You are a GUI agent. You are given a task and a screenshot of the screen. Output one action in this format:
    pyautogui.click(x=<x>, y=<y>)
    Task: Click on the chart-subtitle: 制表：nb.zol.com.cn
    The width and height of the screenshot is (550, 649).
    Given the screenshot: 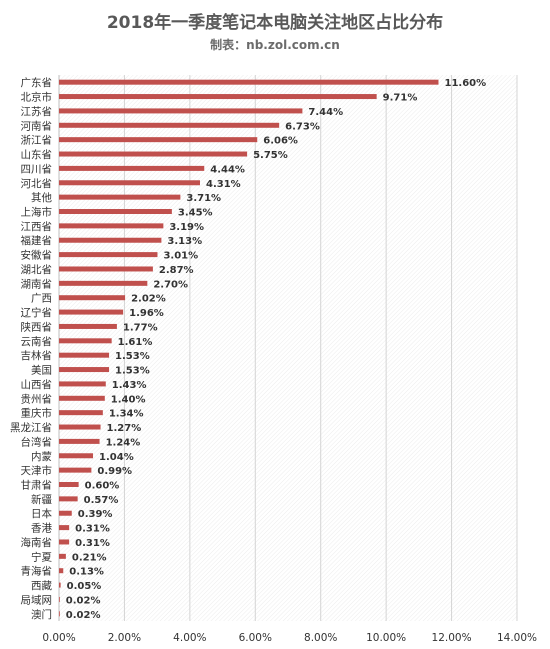 What is the action you would take?
    pyautogui.click(x=275, y=45)
    